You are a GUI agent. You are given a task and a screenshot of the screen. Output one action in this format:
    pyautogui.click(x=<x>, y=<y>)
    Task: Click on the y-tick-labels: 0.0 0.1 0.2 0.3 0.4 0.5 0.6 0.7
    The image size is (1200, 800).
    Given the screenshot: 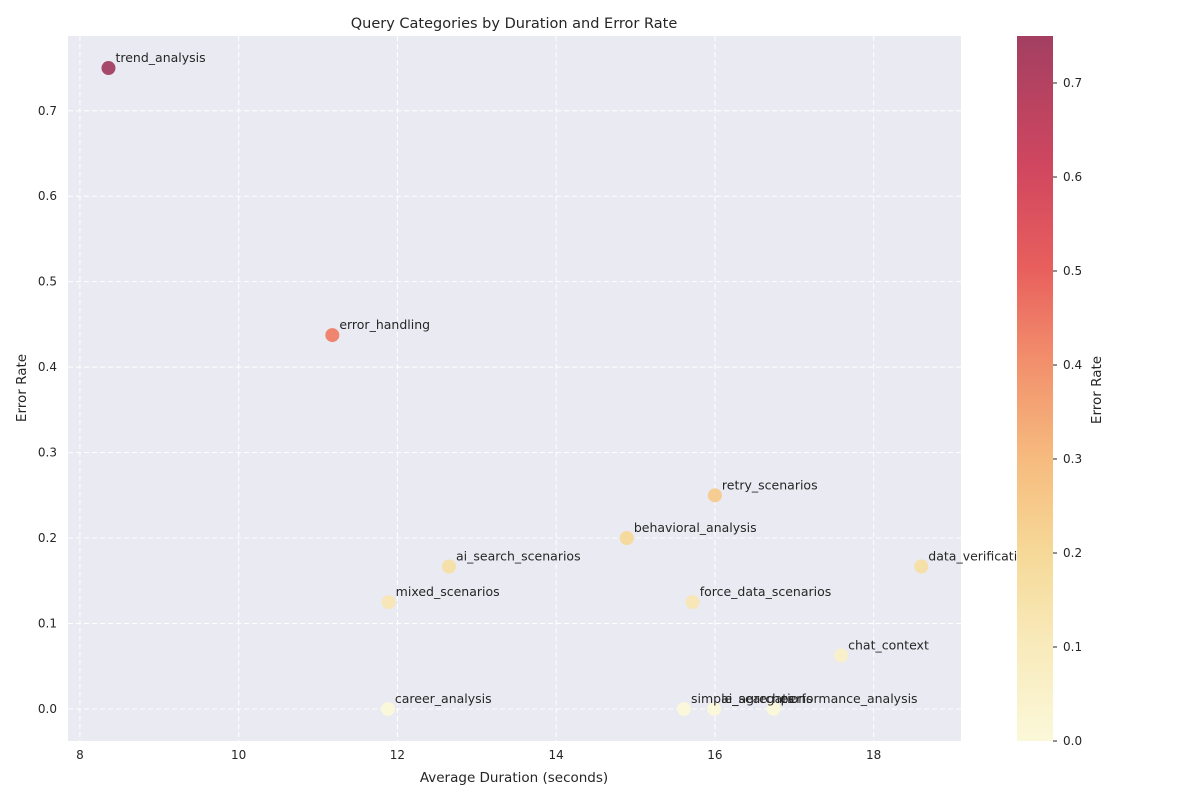 What is the action you would take?
    pyautogui.click(x=47, y=410)
    